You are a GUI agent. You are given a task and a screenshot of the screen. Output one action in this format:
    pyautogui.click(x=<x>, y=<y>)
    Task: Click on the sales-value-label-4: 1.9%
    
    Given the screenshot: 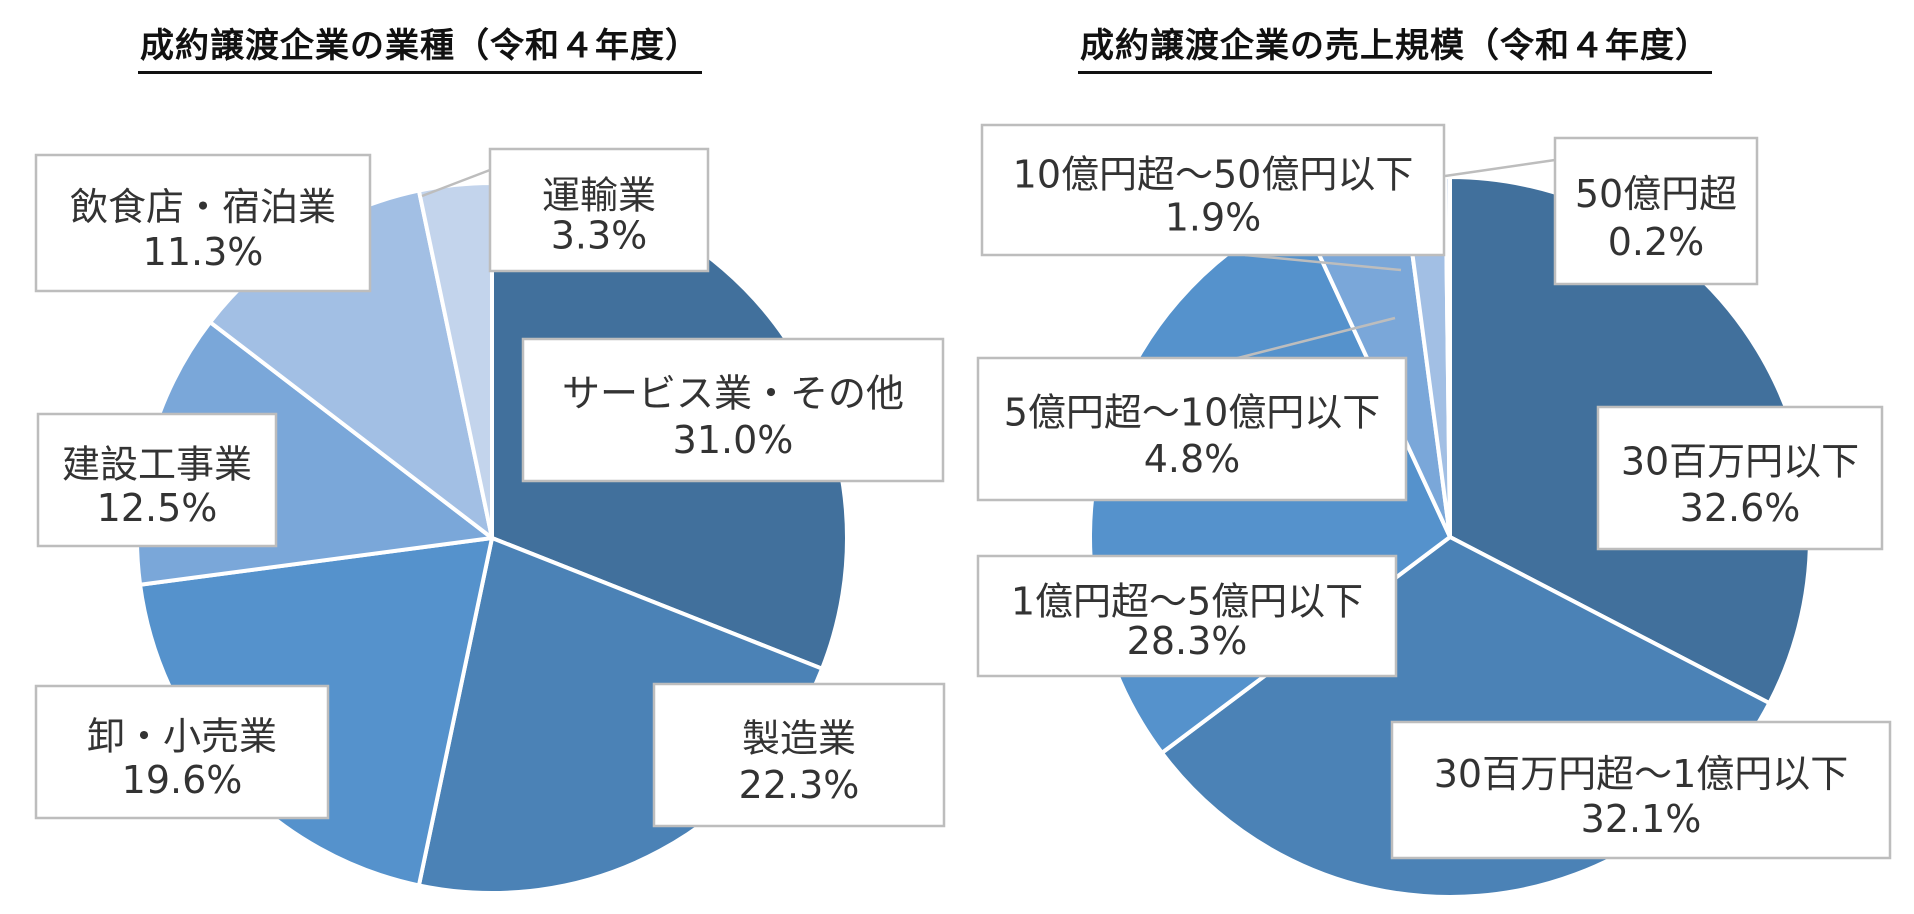 What is the action you would take?
    pyautogui.click(x=1213, y=217)
    